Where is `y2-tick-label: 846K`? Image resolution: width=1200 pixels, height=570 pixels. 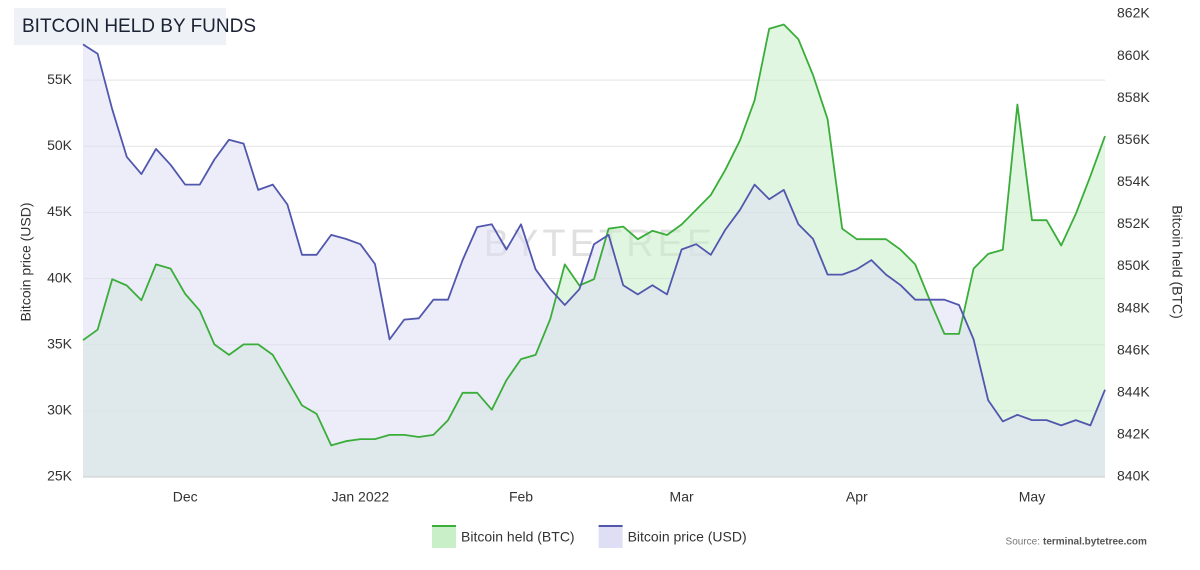
y2-tick-label: 846K is located at coordinates (1133, 349).